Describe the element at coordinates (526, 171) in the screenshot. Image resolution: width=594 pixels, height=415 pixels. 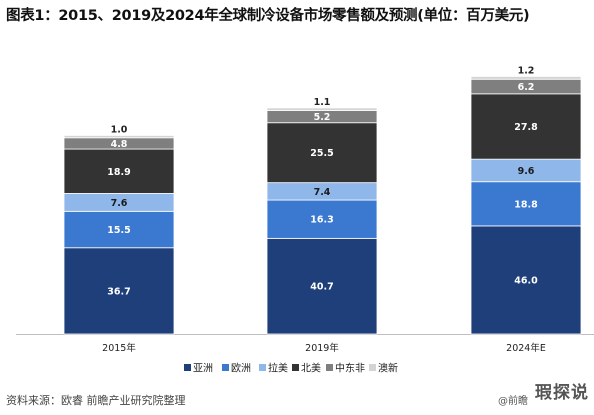
I see `data-label-2-2: 9.6` at that location.